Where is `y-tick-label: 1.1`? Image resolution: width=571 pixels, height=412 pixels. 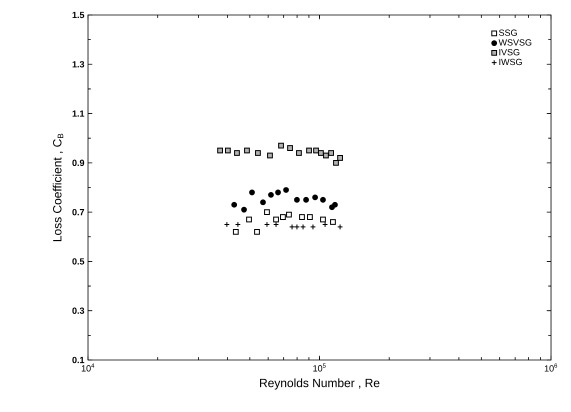
y-tick-label: 1.1 is located at coordinates (78, 113).